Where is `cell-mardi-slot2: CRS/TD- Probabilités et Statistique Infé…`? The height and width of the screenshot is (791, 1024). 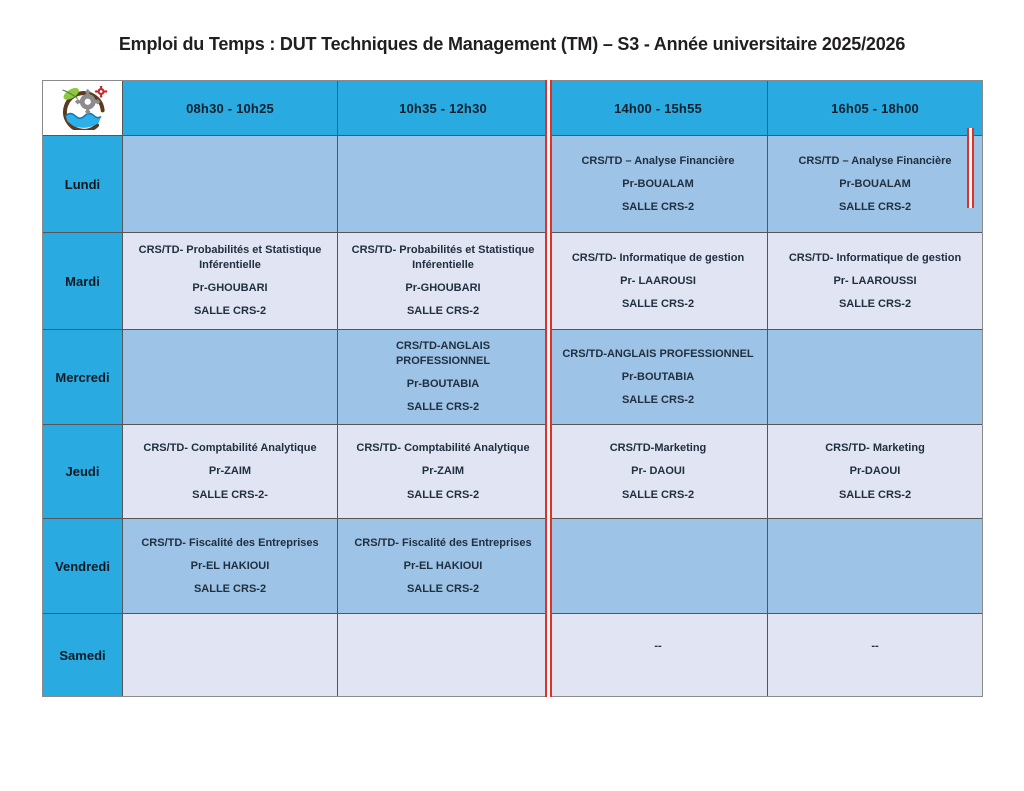 cell-mardi-slot2: CRS/TD- Probabilités et Statistique Infé… is located at coordinates (443, 281).